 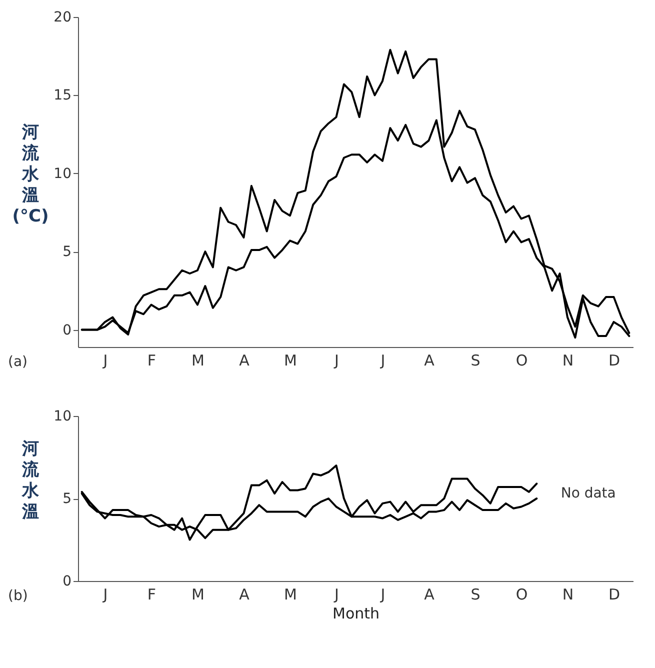 What do you see at coordinates (356, 613) in the screenshot?
I see `x-axis-title: Month` at bounding box center [356, 613].